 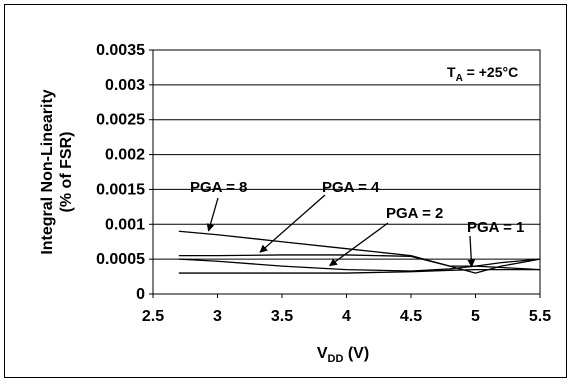 What do you see at coordinates (217, 316) in the screenshot?
I see `x-tick-label: 3` at bounding box center [217, 316].